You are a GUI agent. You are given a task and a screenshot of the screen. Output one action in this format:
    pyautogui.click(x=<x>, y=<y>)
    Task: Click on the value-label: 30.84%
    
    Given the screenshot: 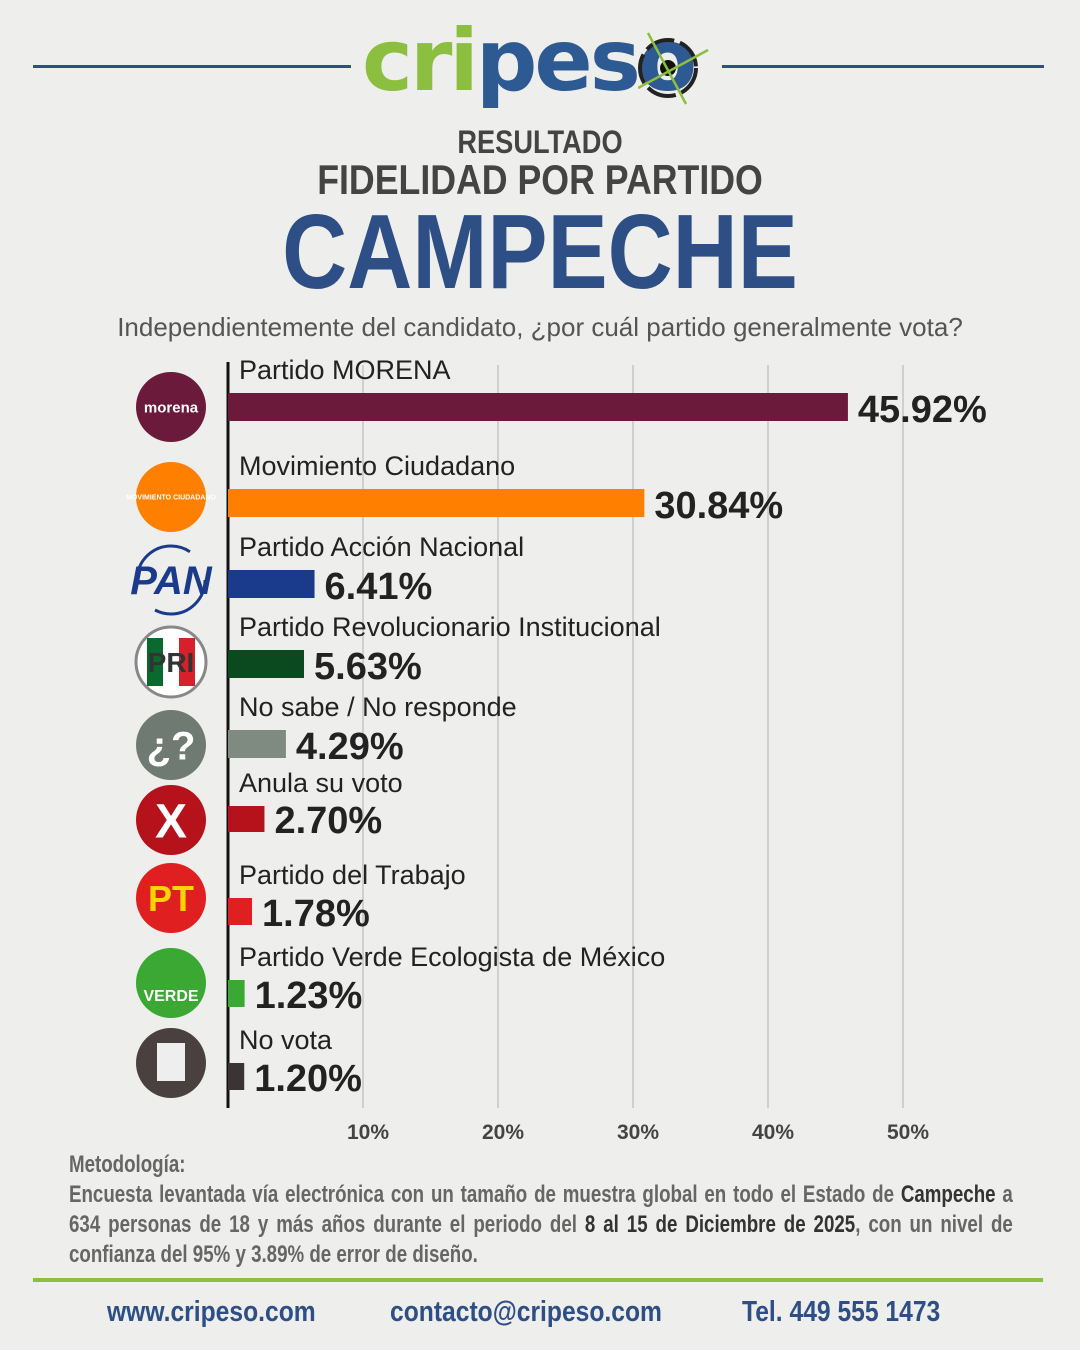 What is the action you would take?
    pyautogui.click(x=718, y=506)
    